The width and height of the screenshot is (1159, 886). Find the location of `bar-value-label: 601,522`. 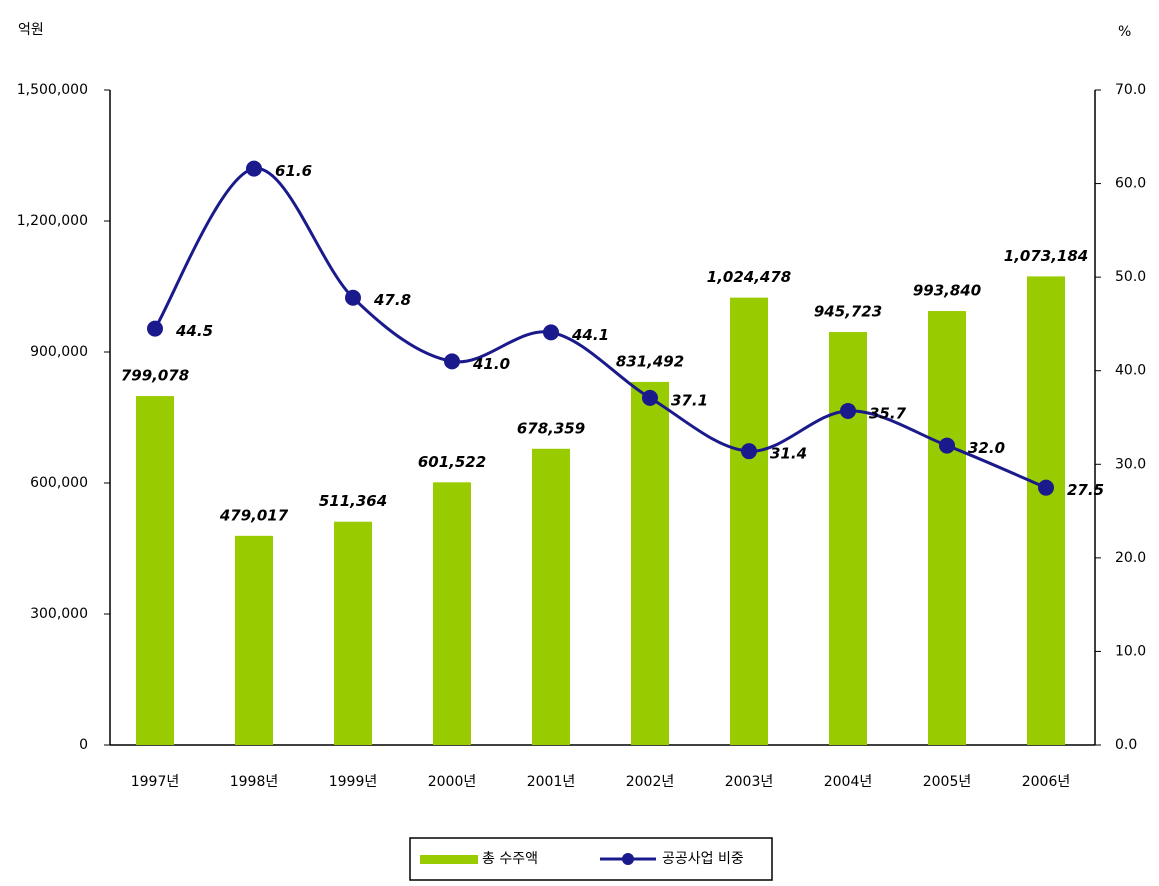

bar-value-label: 601,522 is located at coordinates (452, 462).